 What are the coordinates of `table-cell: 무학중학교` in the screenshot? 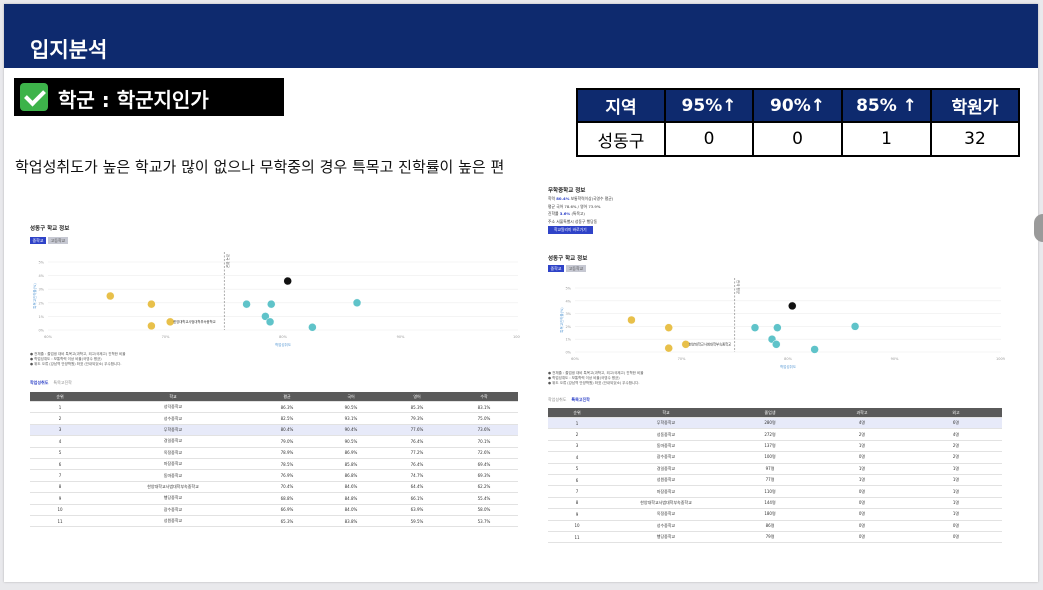 It's located at (666, 423).